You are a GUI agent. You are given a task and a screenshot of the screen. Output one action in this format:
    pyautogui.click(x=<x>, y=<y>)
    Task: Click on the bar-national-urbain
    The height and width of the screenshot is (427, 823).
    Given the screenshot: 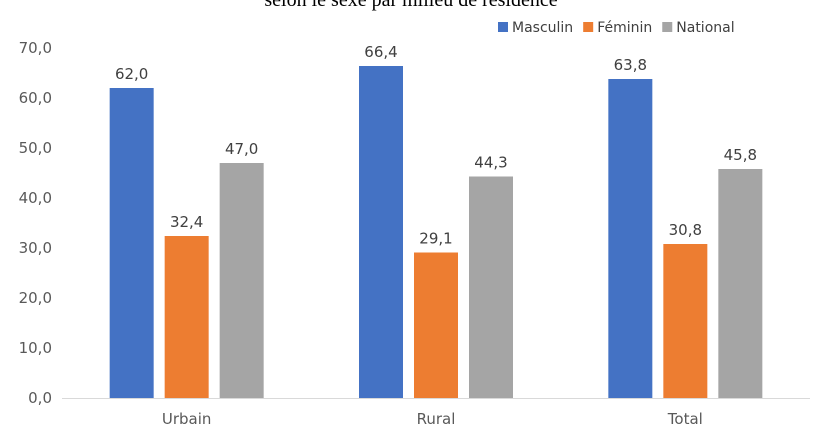 What is the action you would take?
    pyautogui.click(x=241, y=280)
    